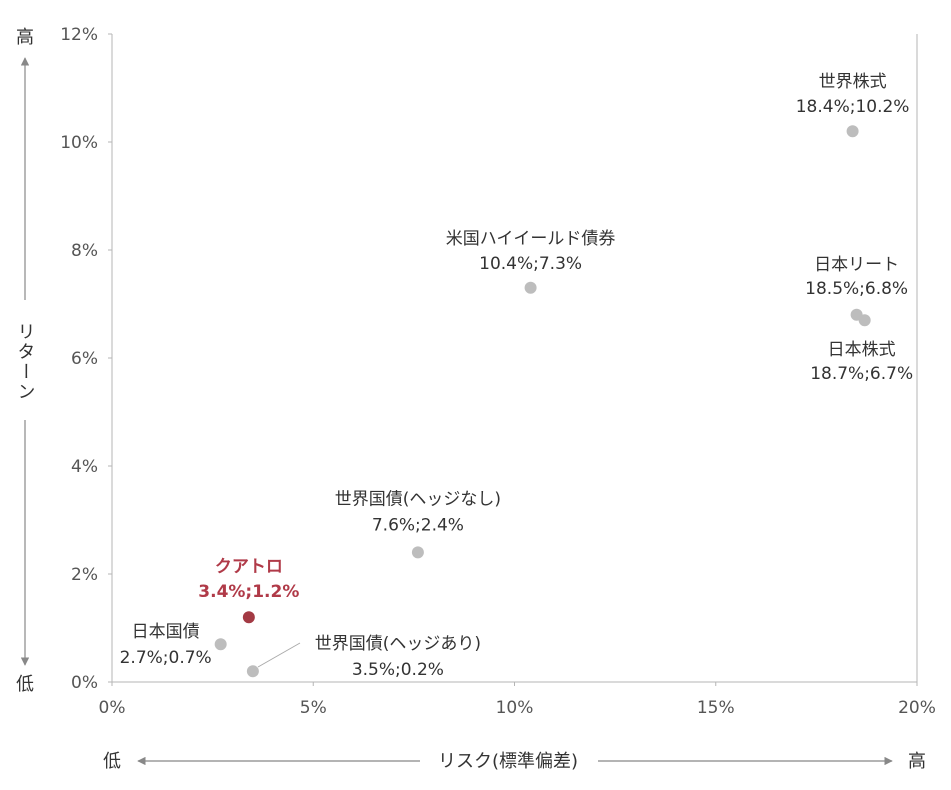 The width and height of the screenshot is (951, 790). Describe the element at coordinates (25, 684) in the screenshot. I see `y-low-label: 低` at that location.